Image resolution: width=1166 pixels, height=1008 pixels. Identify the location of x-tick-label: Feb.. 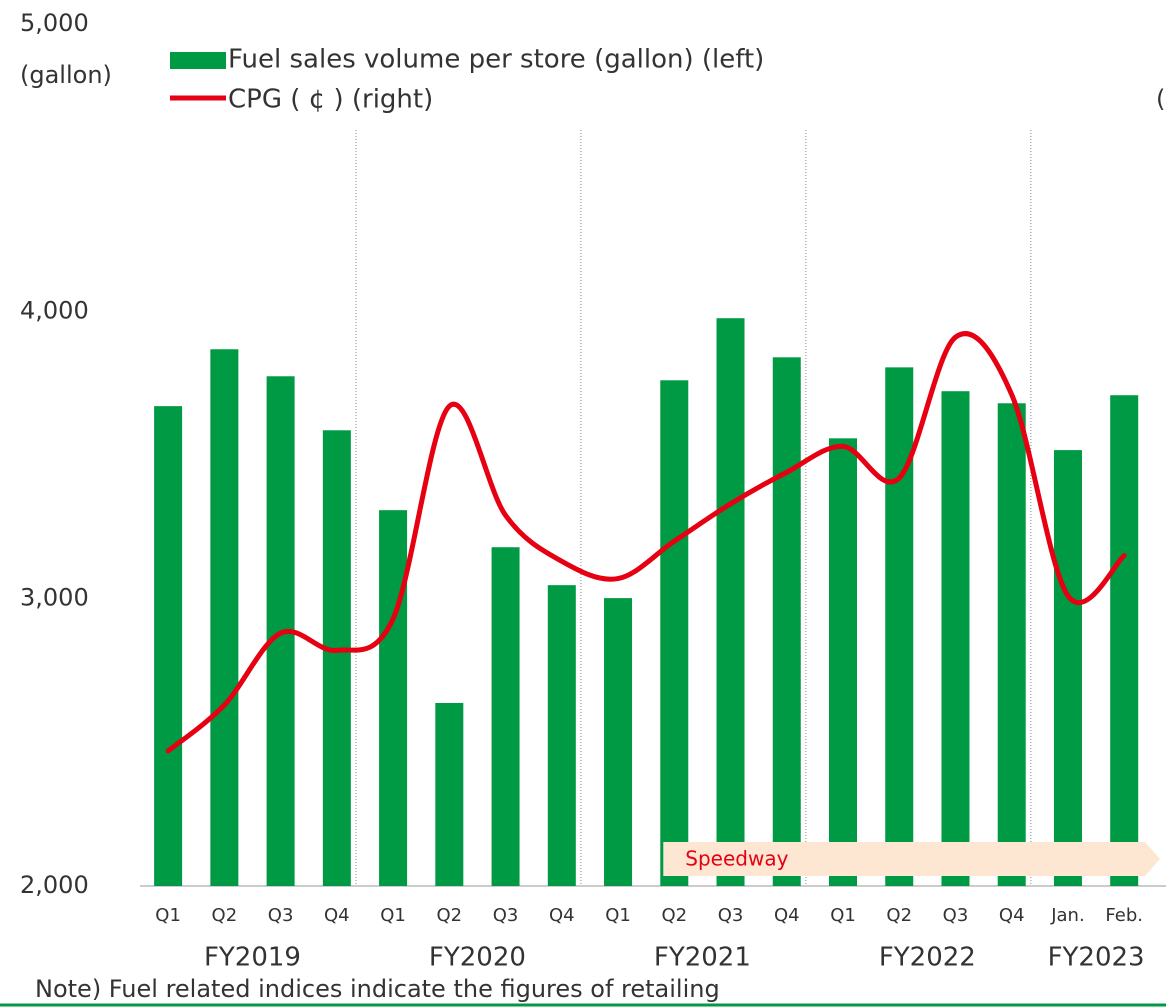
(1124, 915).